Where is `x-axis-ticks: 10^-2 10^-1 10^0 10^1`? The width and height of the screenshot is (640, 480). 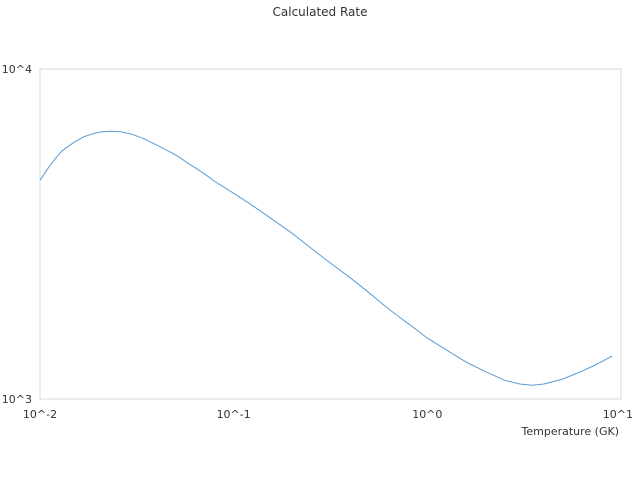 x-axis-ticks: 10^-2 10^-1 10^0 10^1 is located at coordinates (328, 414).